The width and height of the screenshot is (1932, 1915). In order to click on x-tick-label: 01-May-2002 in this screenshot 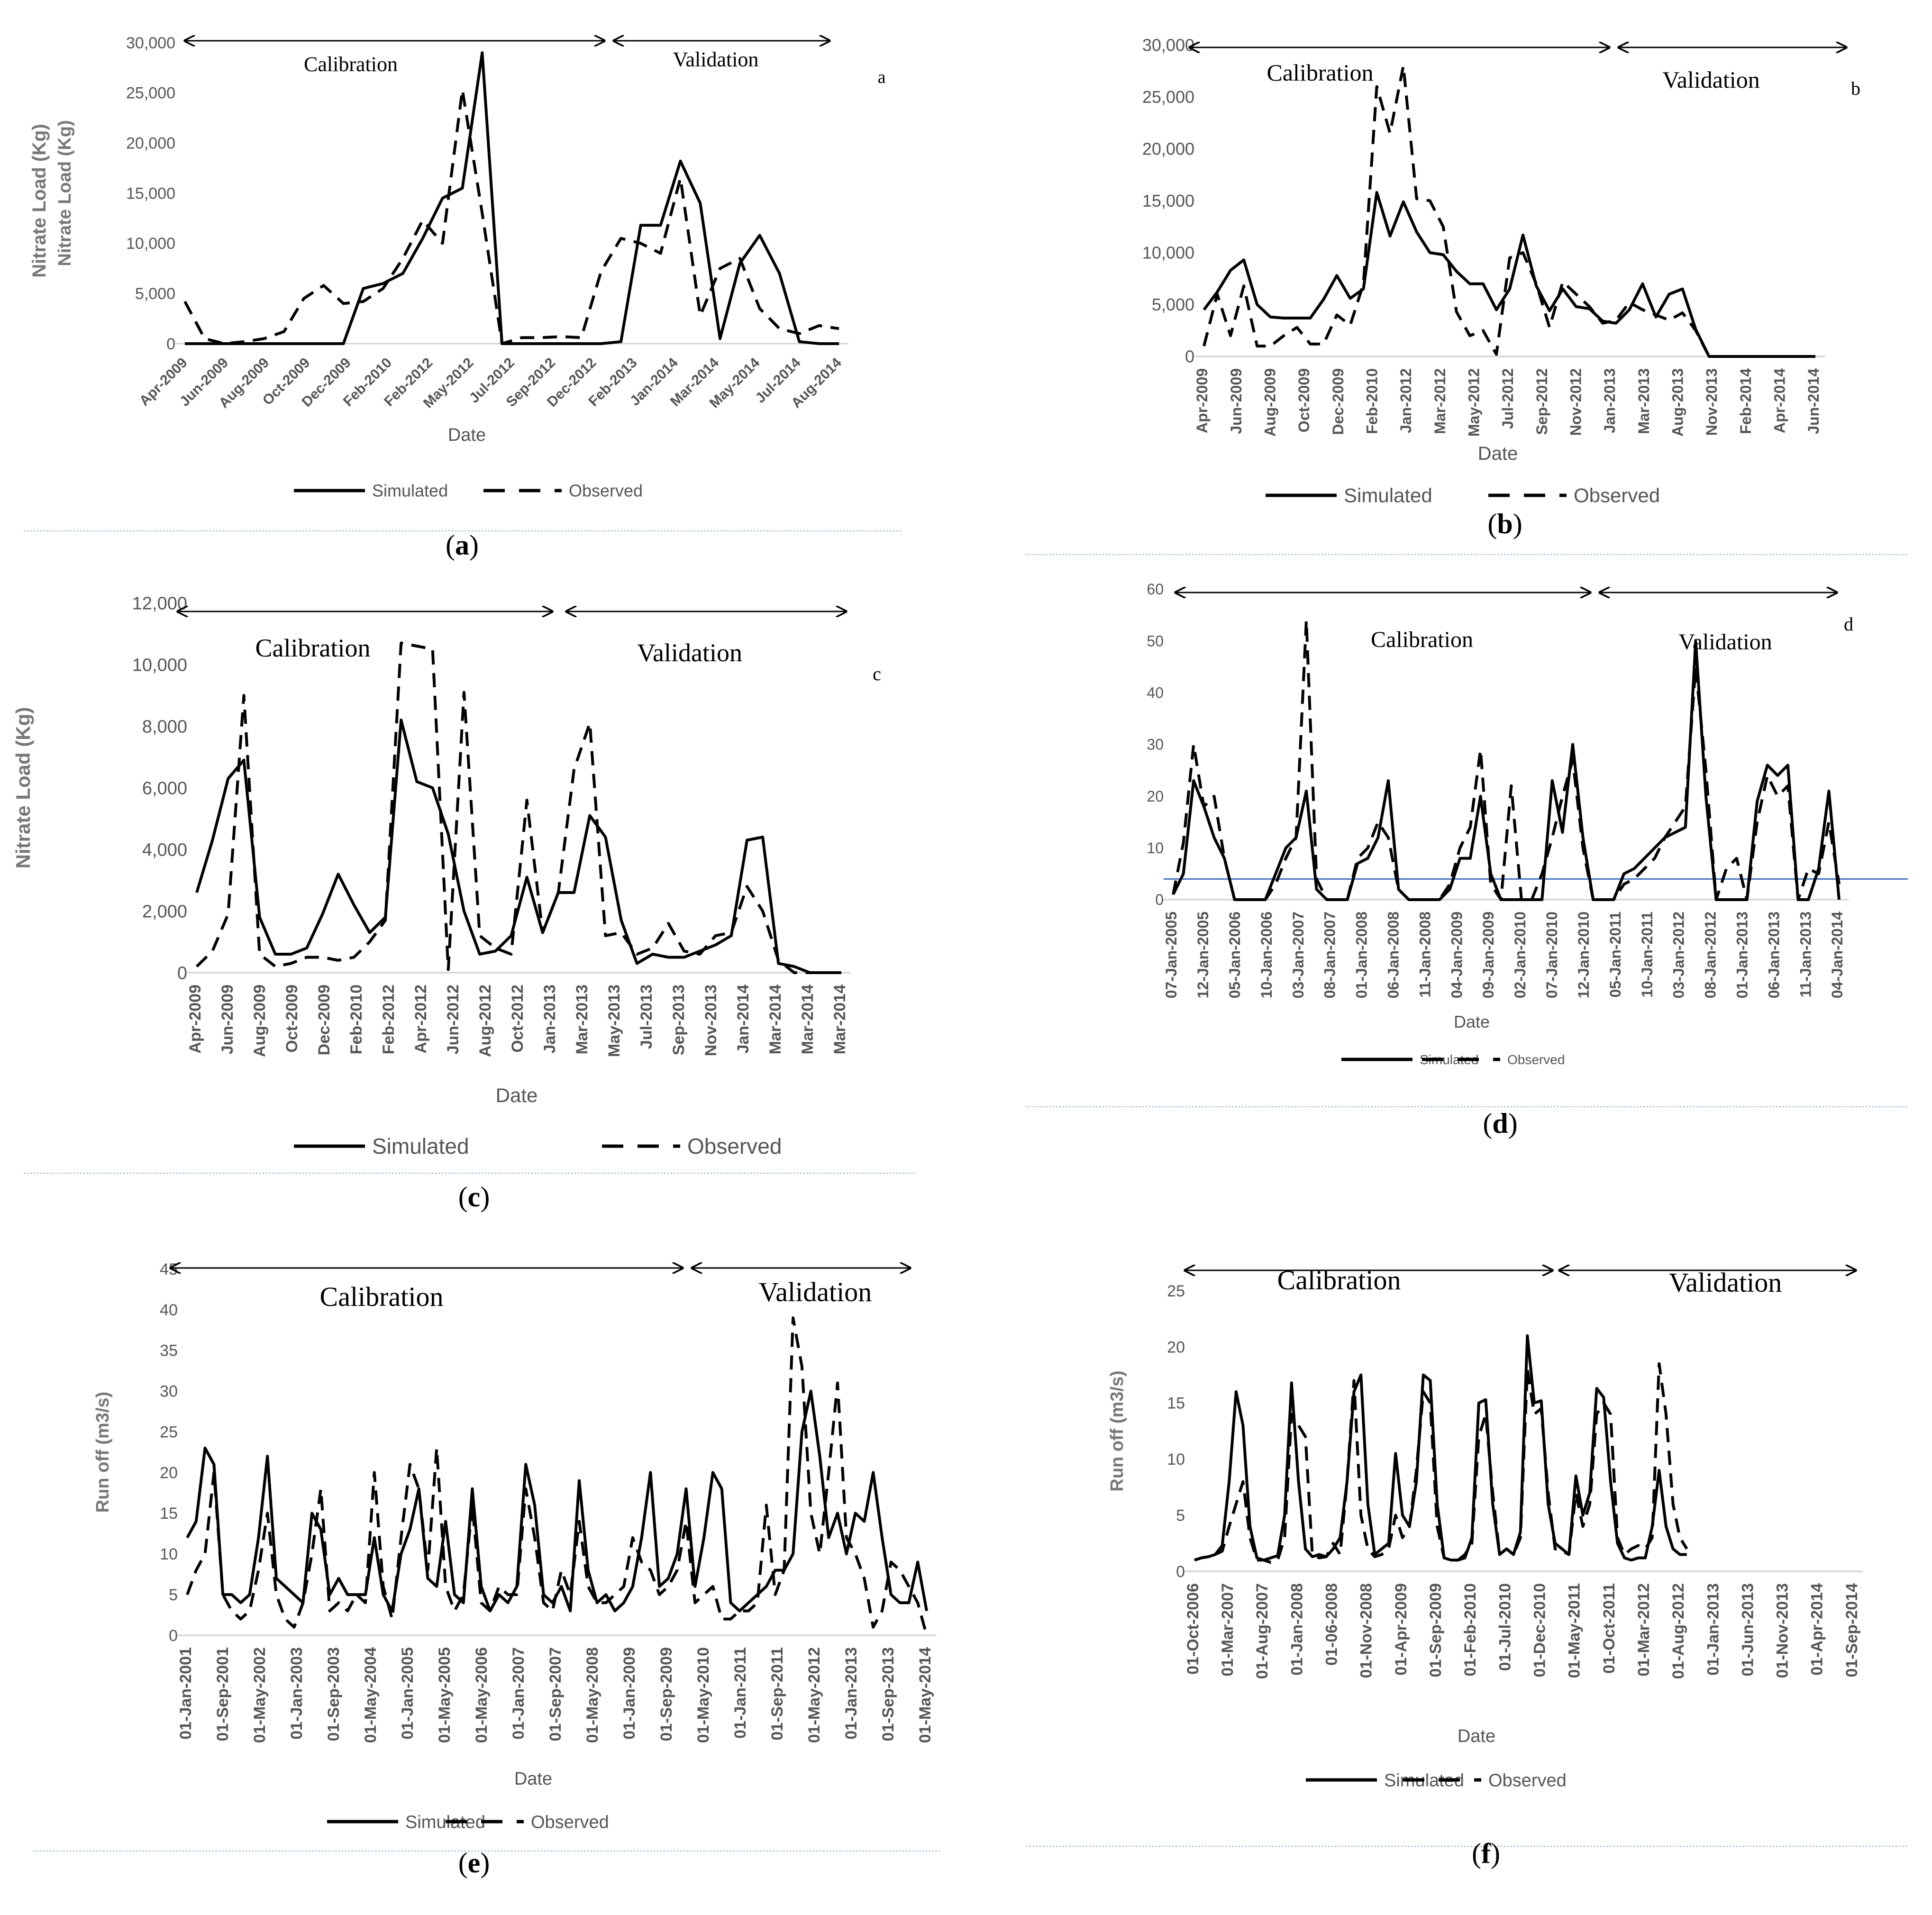, I will do `click(260, 1695)`.